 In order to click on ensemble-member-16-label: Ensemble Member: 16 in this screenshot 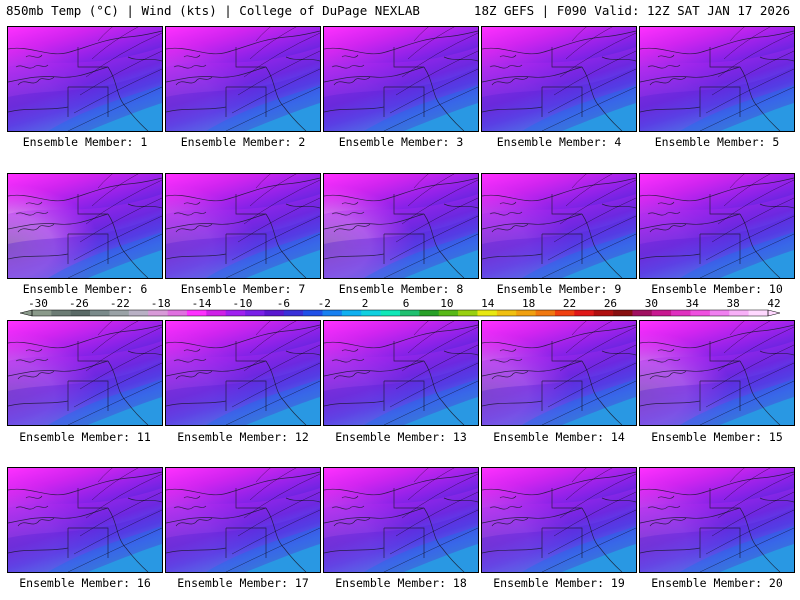, I will do `click(85, 583)`.